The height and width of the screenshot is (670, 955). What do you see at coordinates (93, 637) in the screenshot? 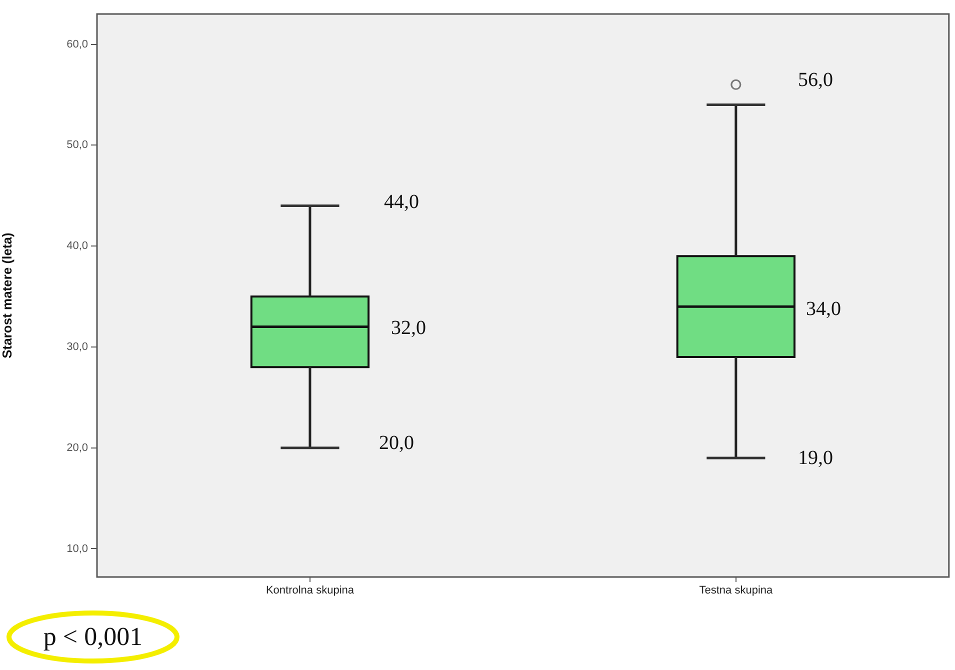
I see `text: p < 0,001` at bounding box center [93, 637].